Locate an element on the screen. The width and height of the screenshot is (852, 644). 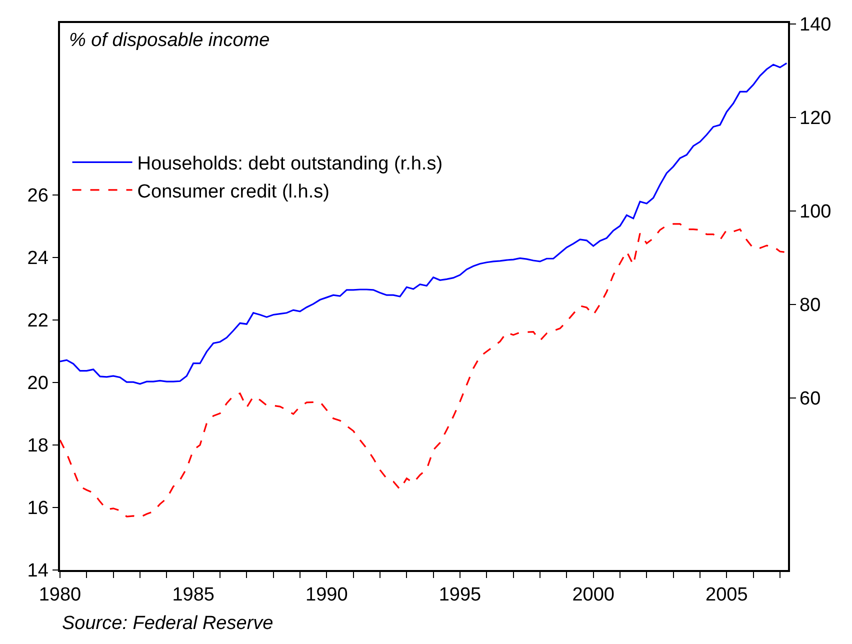
legend-label: Consumer credit (l.h.s) is located at coordinates (233, 191).